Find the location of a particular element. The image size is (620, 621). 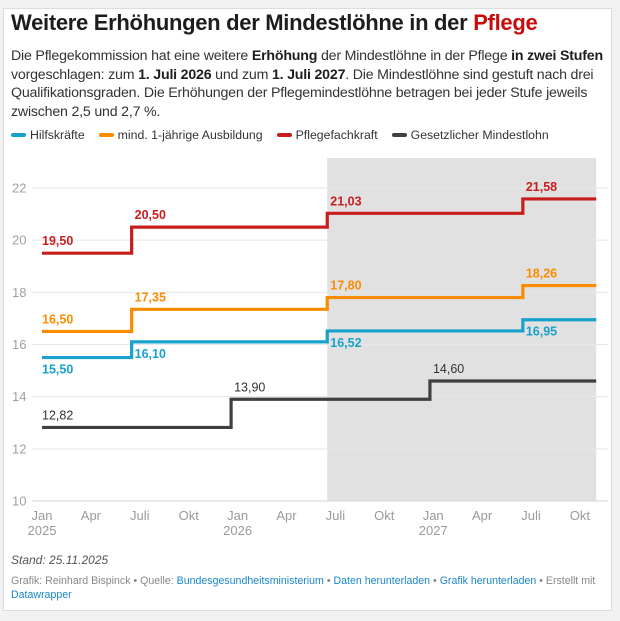

source-link: Bundesgesundheitsministerium is located at coordinates (250, 581).